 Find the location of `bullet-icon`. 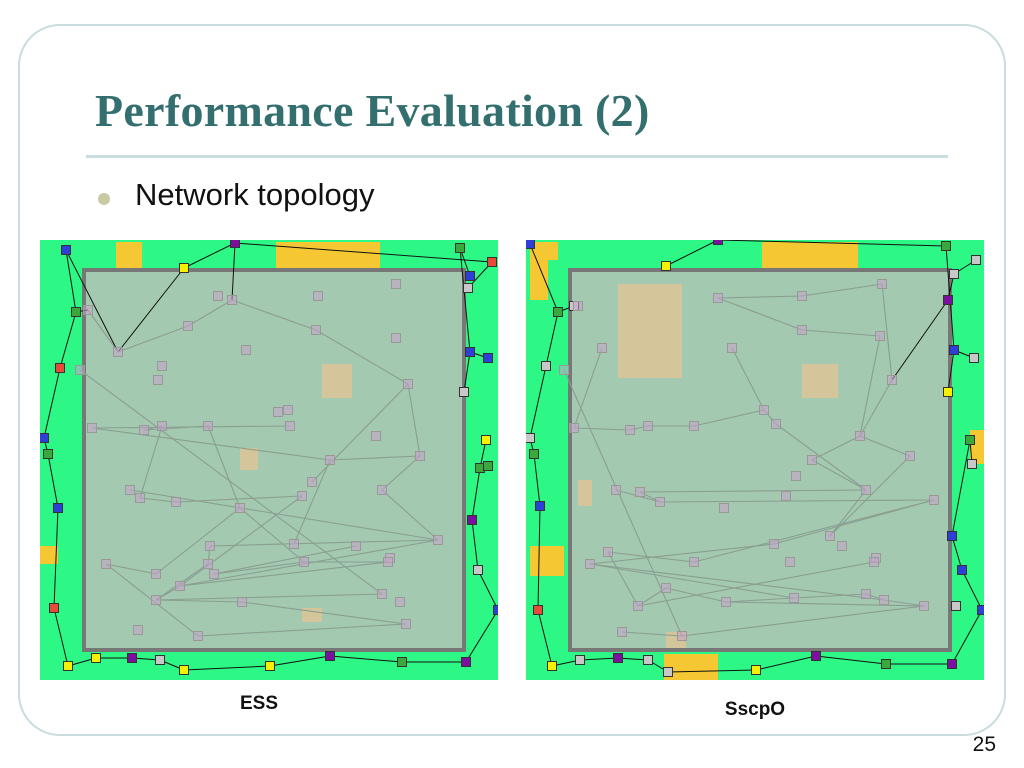

bullet-icon is located at coordinates (104, 199).